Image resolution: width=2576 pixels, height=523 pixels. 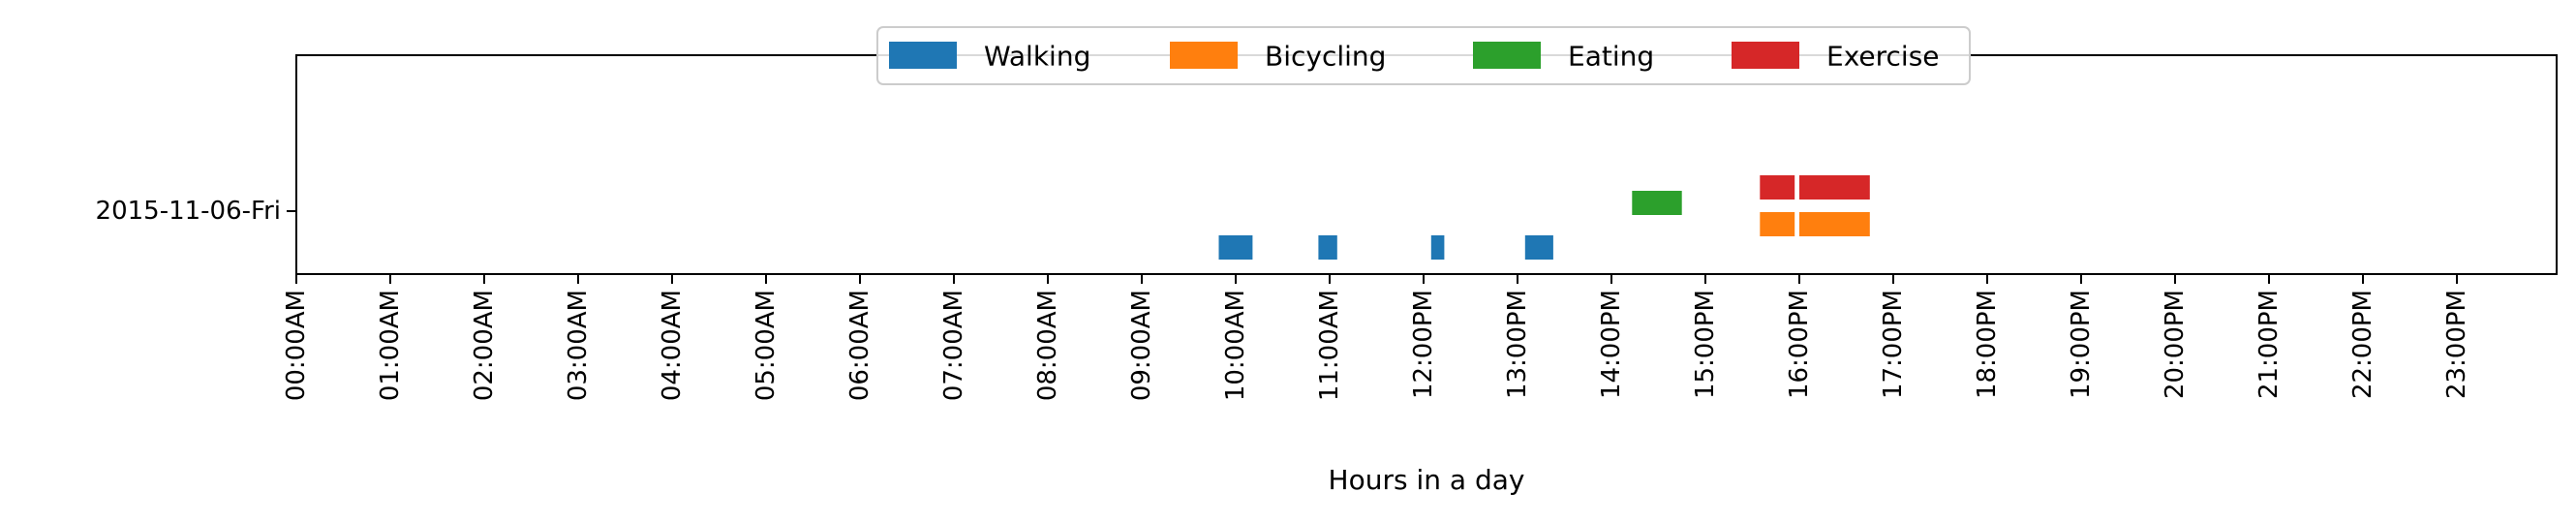 What do you see at coordinates (1883, 57) in the screenshot?
I see `legend-label-exercise: Exercise` at bounding box center [1883, 57].